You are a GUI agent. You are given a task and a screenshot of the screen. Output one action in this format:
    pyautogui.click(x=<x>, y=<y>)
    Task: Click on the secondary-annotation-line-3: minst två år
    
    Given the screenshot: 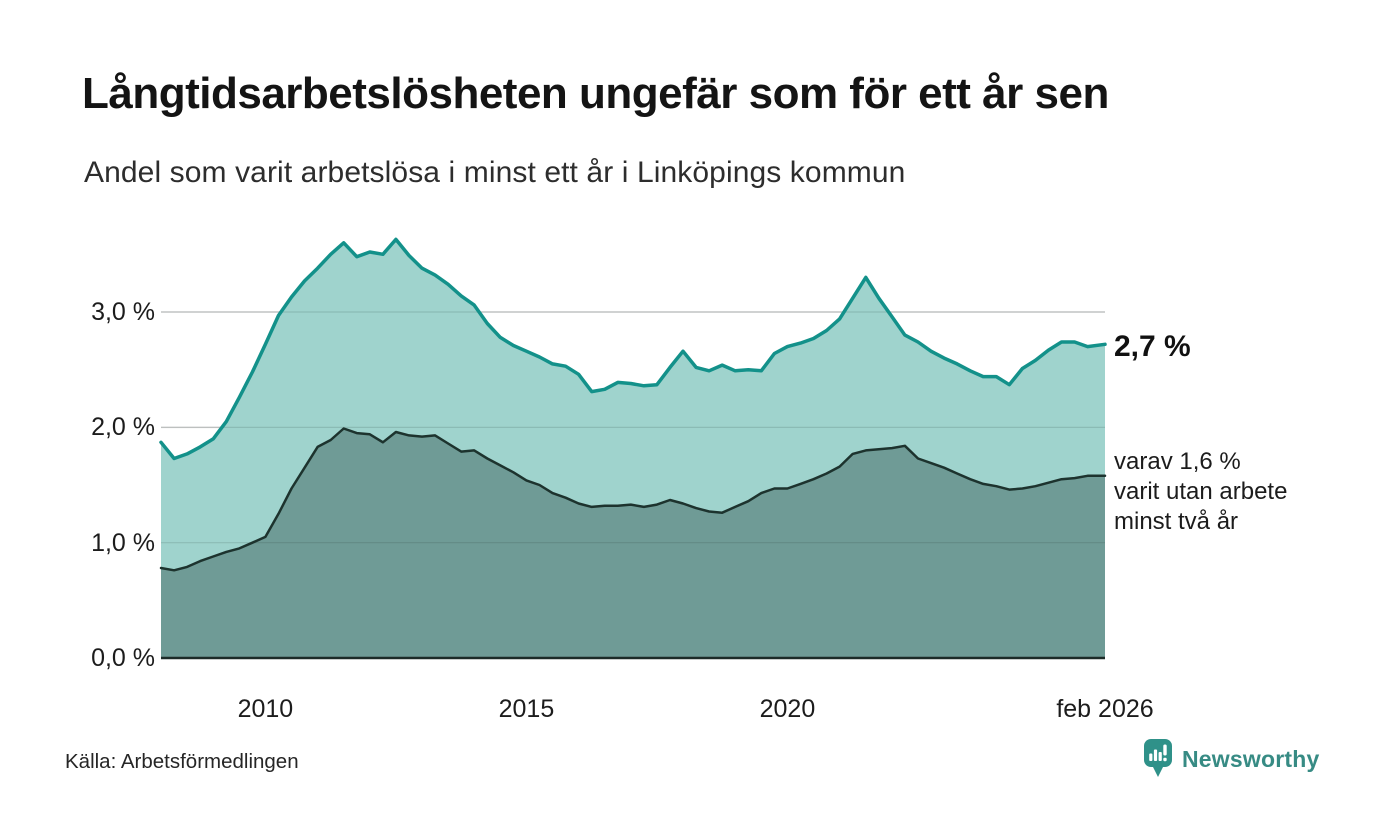 What is the action you would take?
    pyautogui.click(x=1176, y=521)
    